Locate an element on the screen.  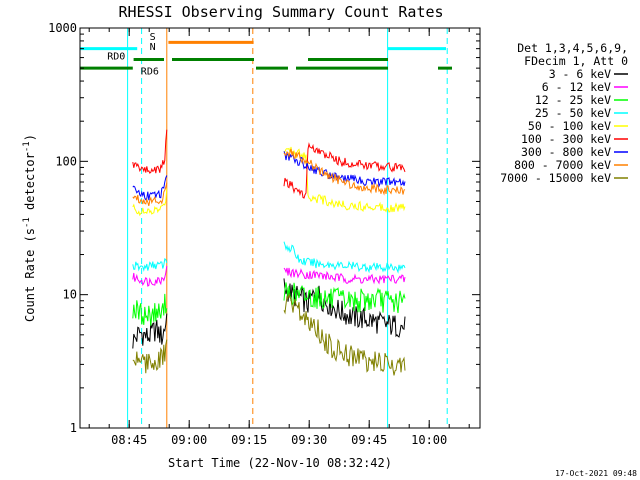
status-bars is located at coordinates (266, 55).